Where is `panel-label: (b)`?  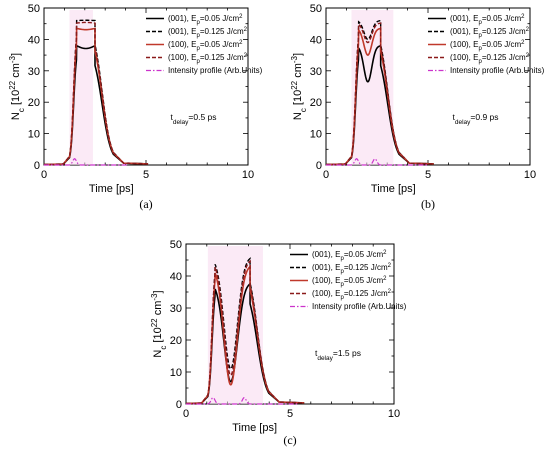 panel-label: (b) is located at coordinates (428, 204).